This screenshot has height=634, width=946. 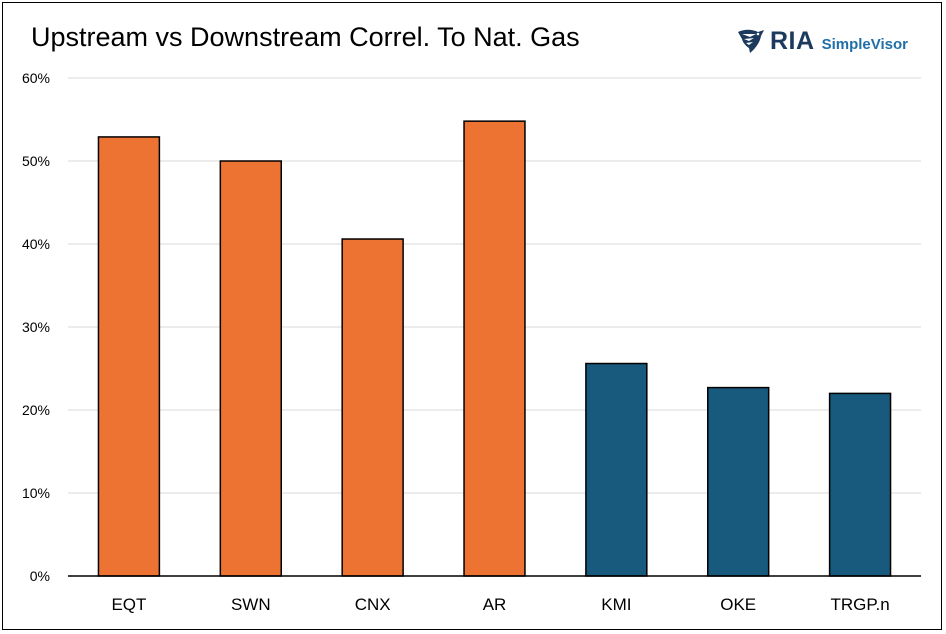 I want to click on y-axis-tick-labels: 0% 10% 20% 30% 40% 50% 60%, so click(x=36, y=327).